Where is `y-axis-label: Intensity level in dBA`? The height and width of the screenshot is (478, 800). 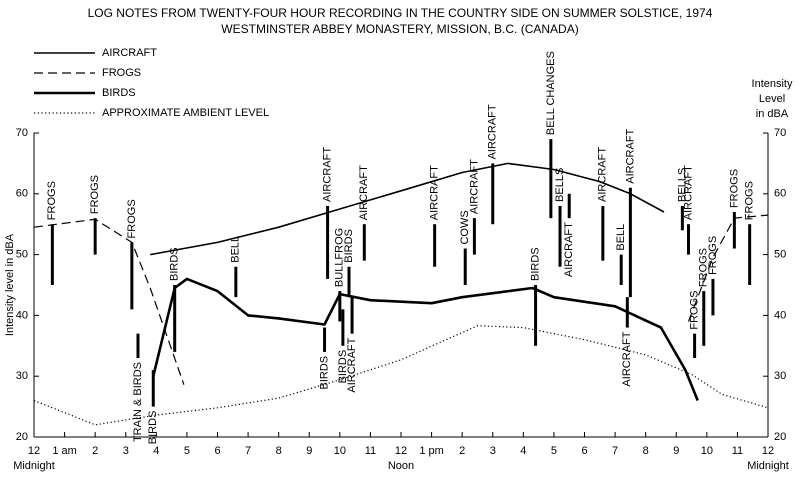 y-axis-label: Intensity level in dBA is located at coordinates (10, 284).